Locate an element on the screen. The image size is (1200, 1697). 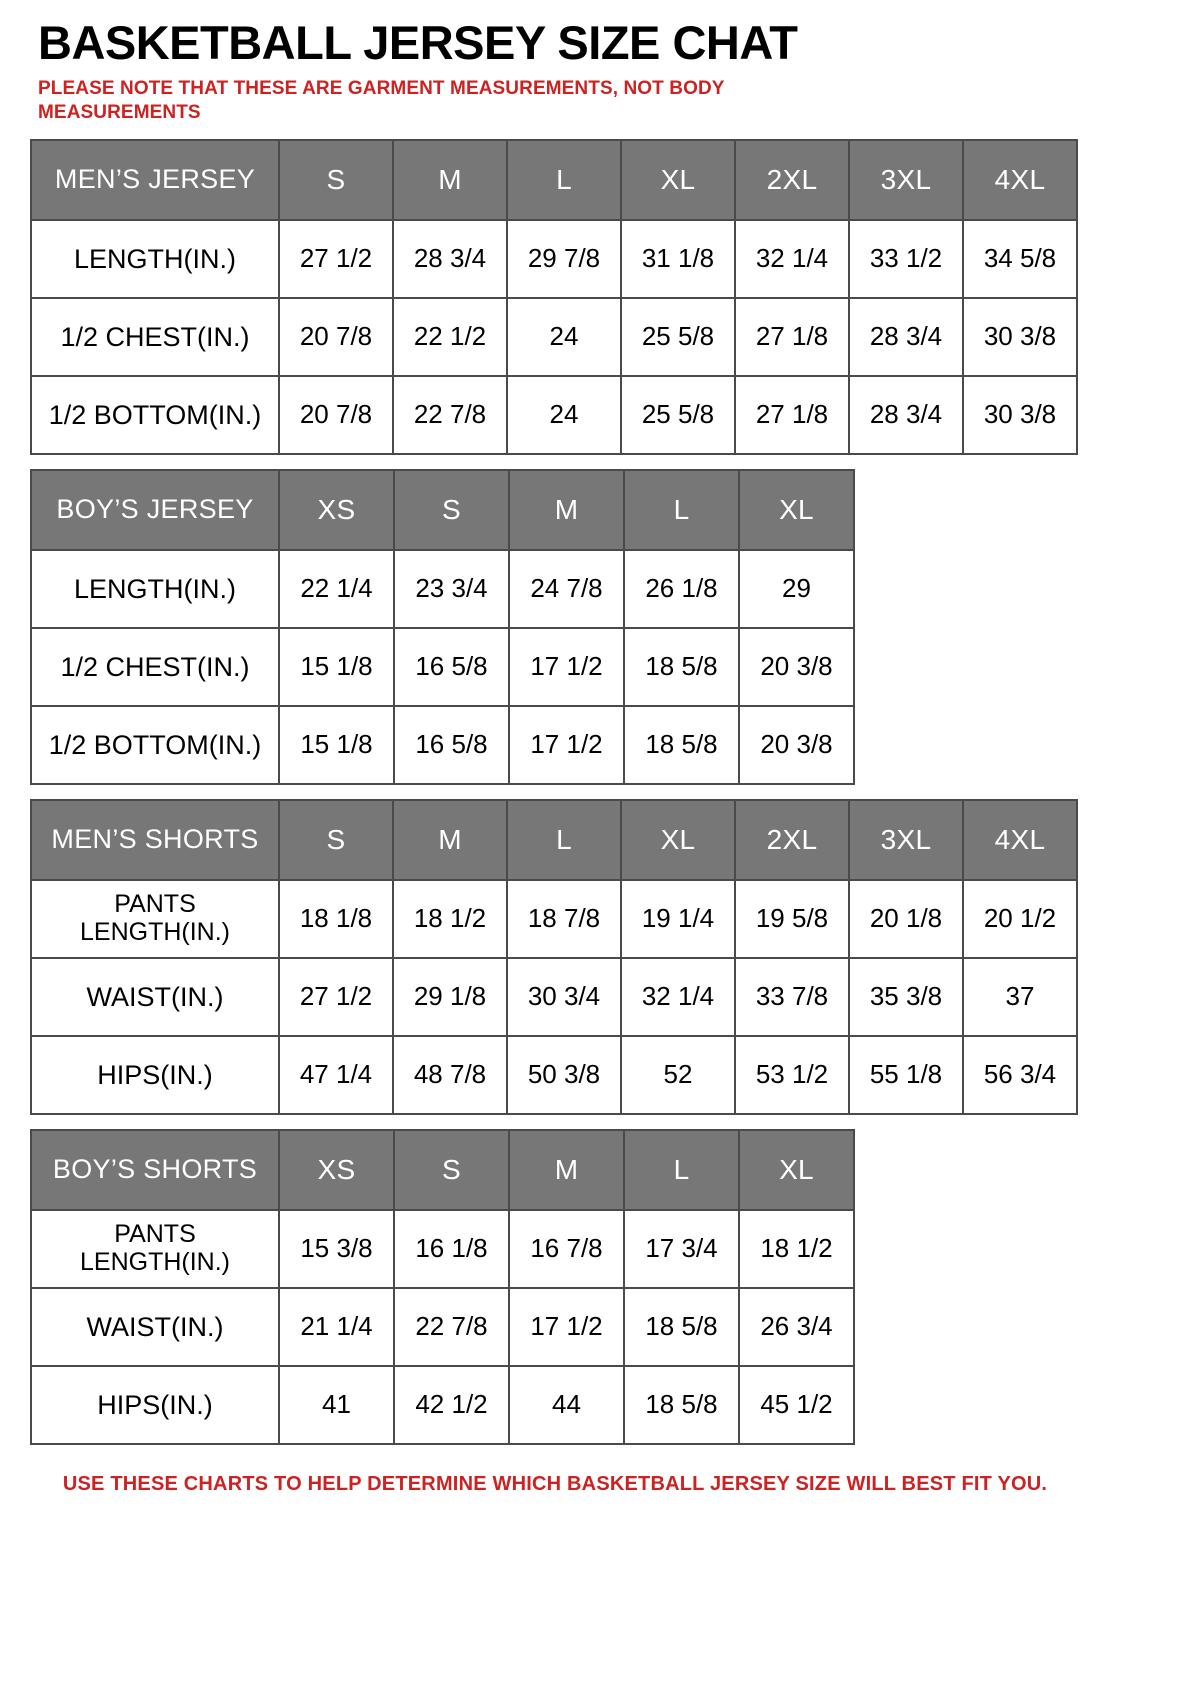
row-label-line2: LENGTH(IN.) is located at coordinates (155, 1261).